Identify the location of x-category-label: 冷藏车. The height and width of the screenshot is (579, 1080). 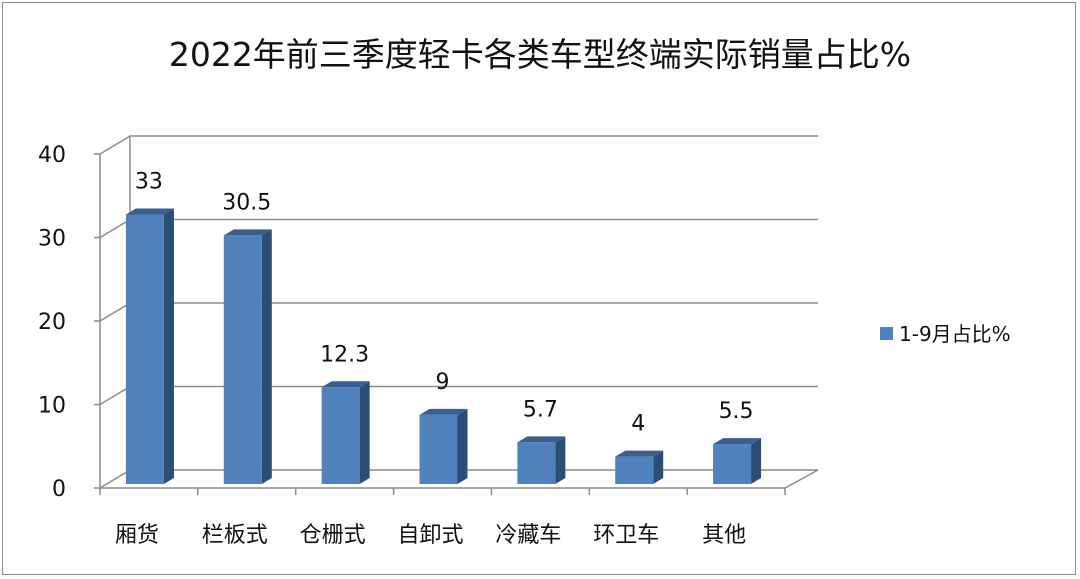
(528, 535).